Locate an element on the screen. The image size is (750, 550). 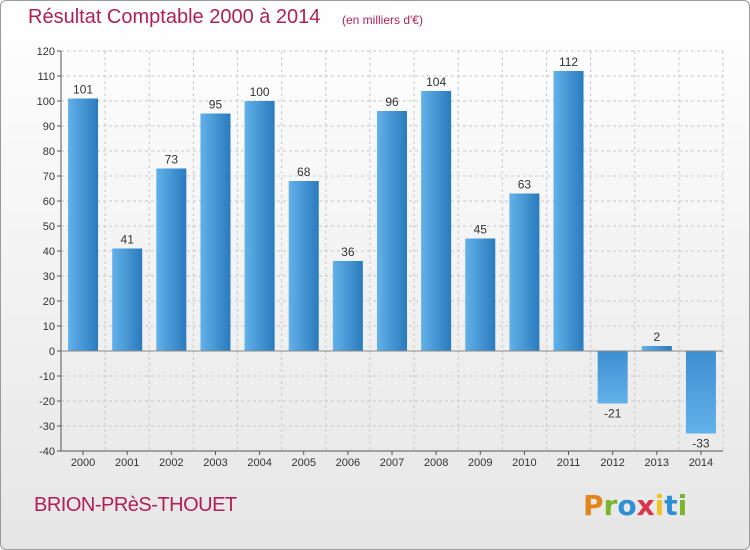
data-label: -21 is located at coordinates (613, 414).